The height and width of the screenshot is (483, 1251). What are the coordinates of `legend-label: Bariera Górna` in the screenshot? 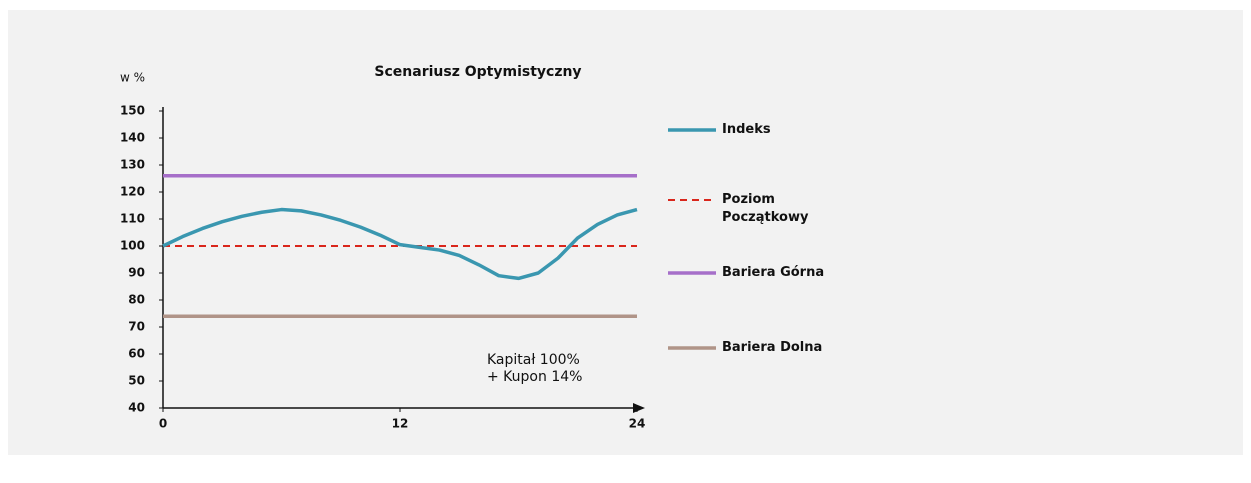 It's located at (773, 272).